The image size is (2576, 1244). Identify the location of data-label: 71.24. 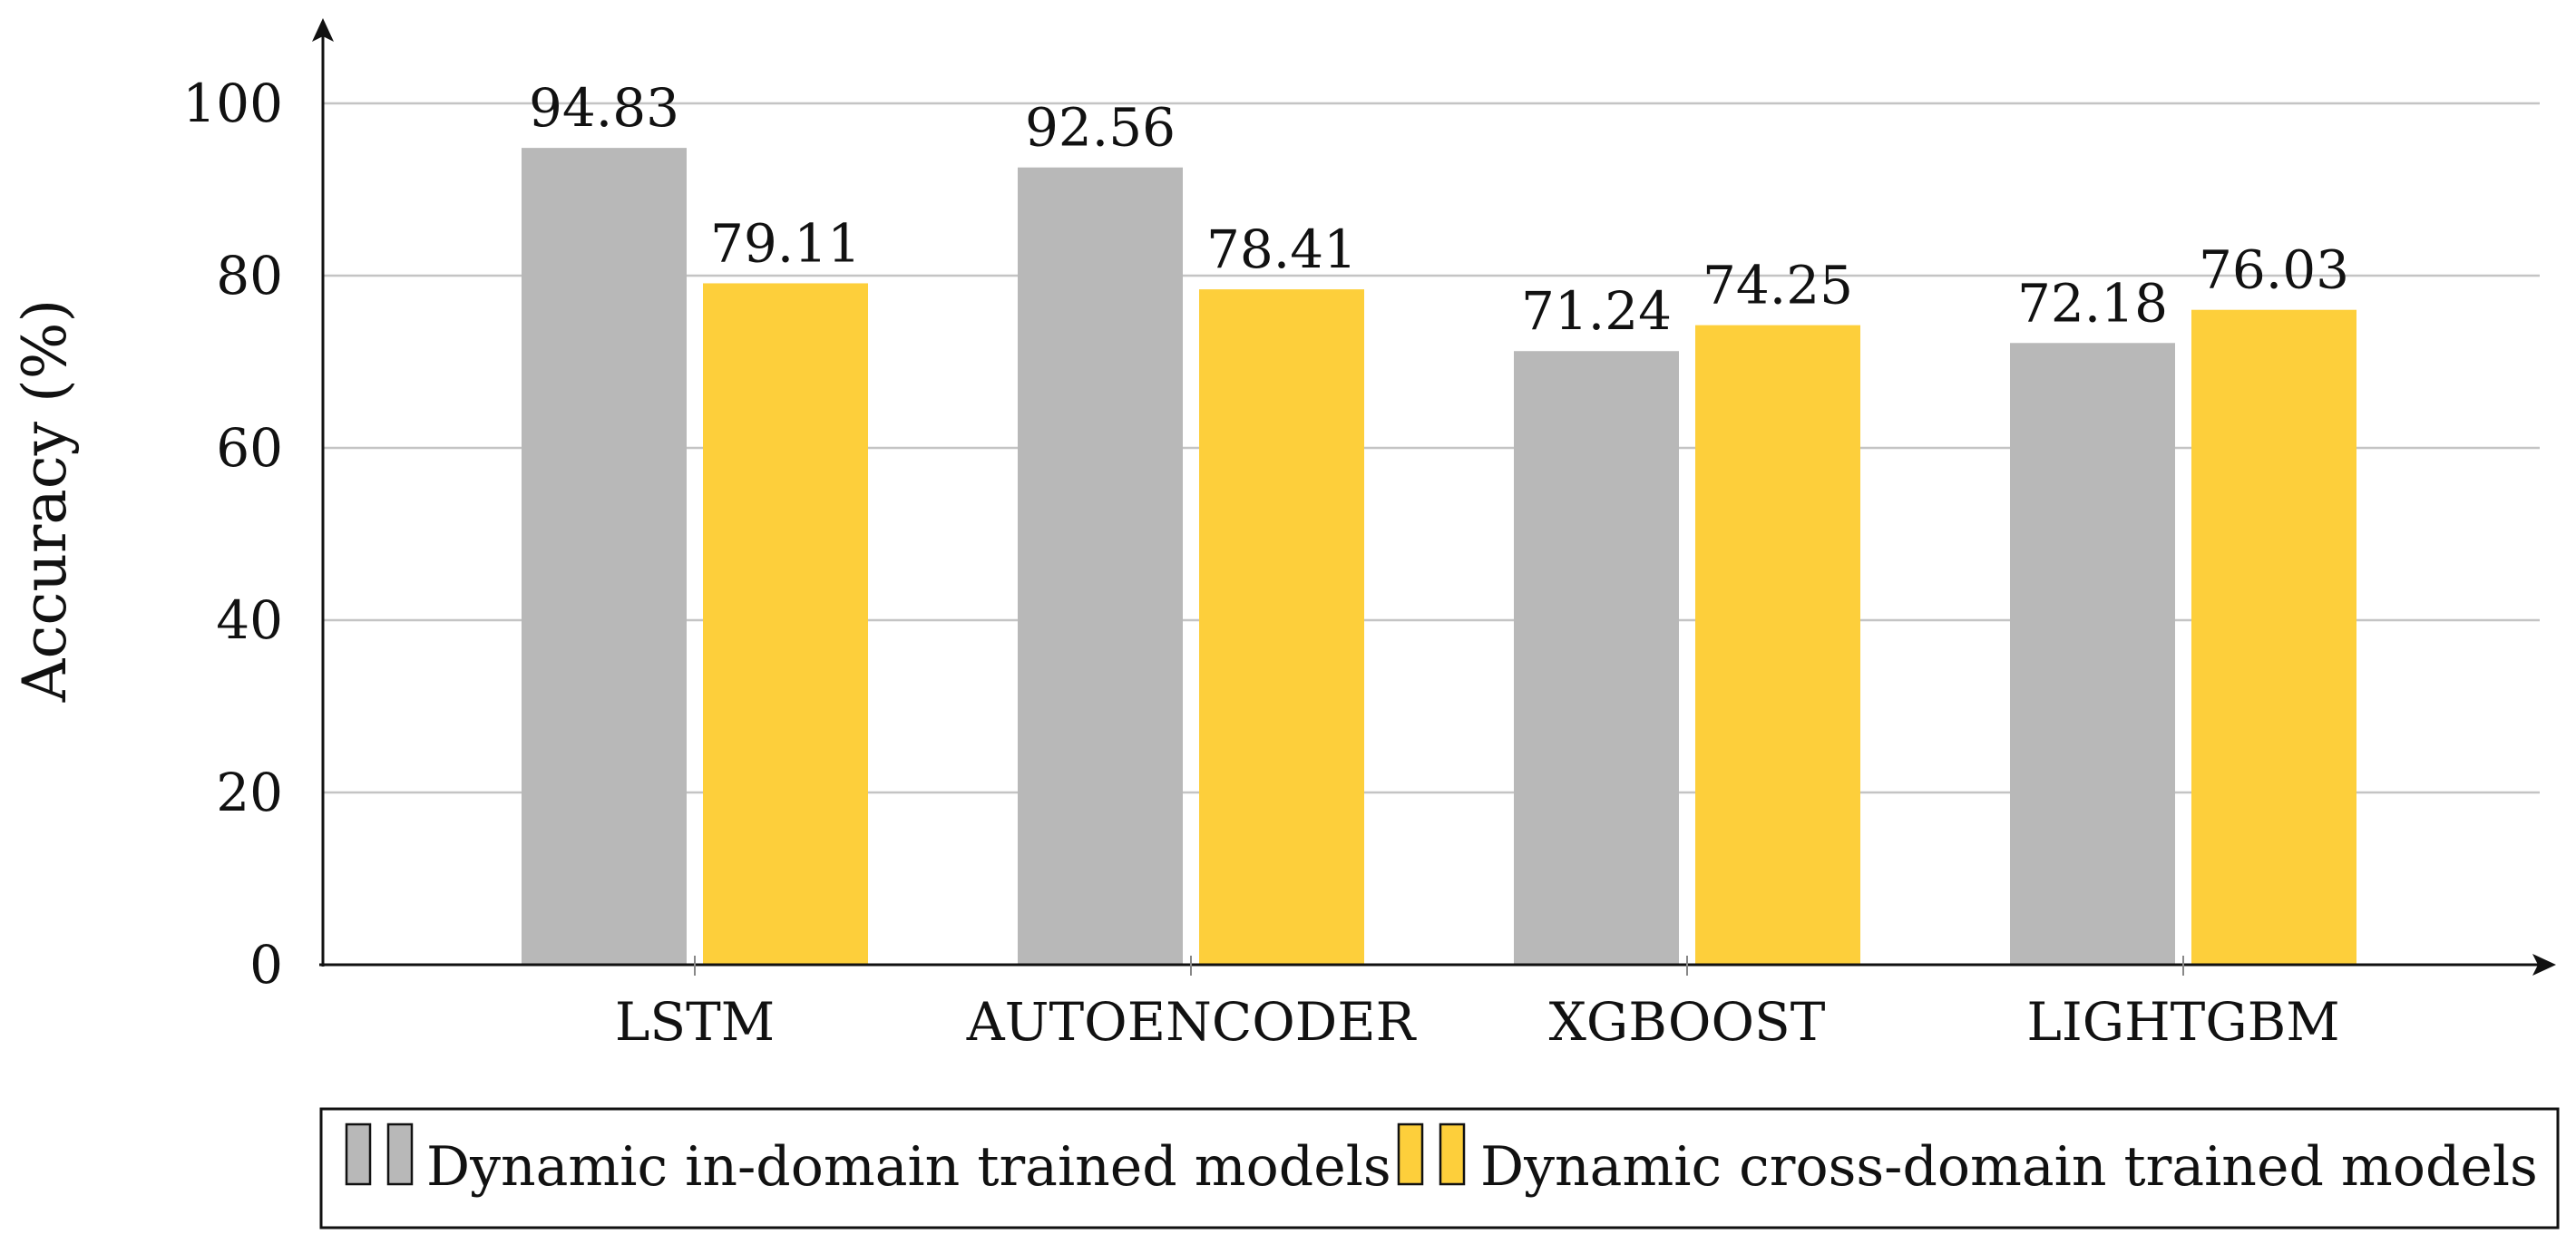
(1596, 311).